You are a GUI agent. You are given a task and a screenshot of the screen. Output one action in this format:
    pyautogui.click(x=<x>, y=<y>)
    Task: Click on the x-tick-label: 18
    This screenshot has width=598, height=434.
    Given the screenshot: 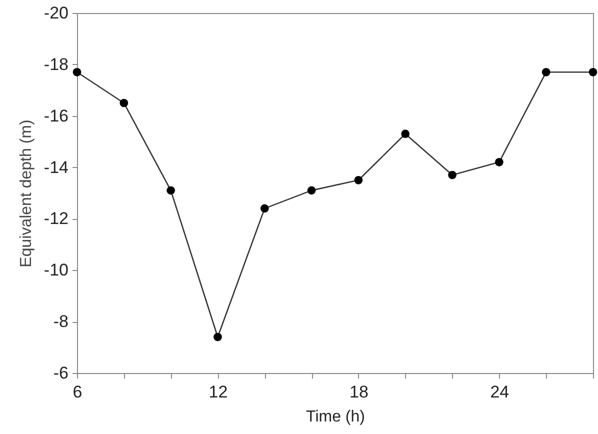 What is the action you would take?
    pyautogui.click(x=358, y=392)
    